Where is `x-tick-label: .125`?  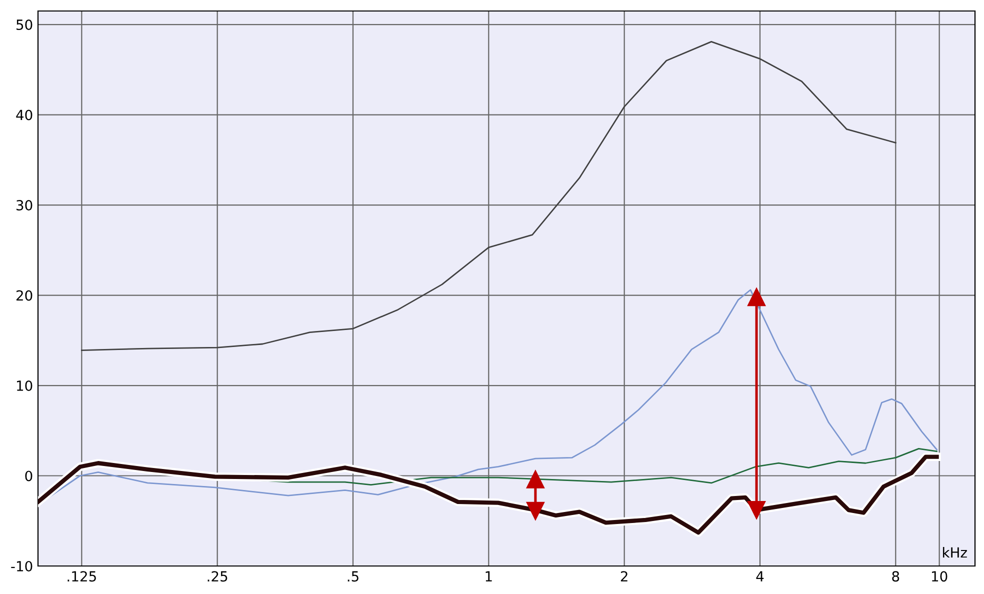
x-tick-label: .125 is located at coordinates (82, 576).